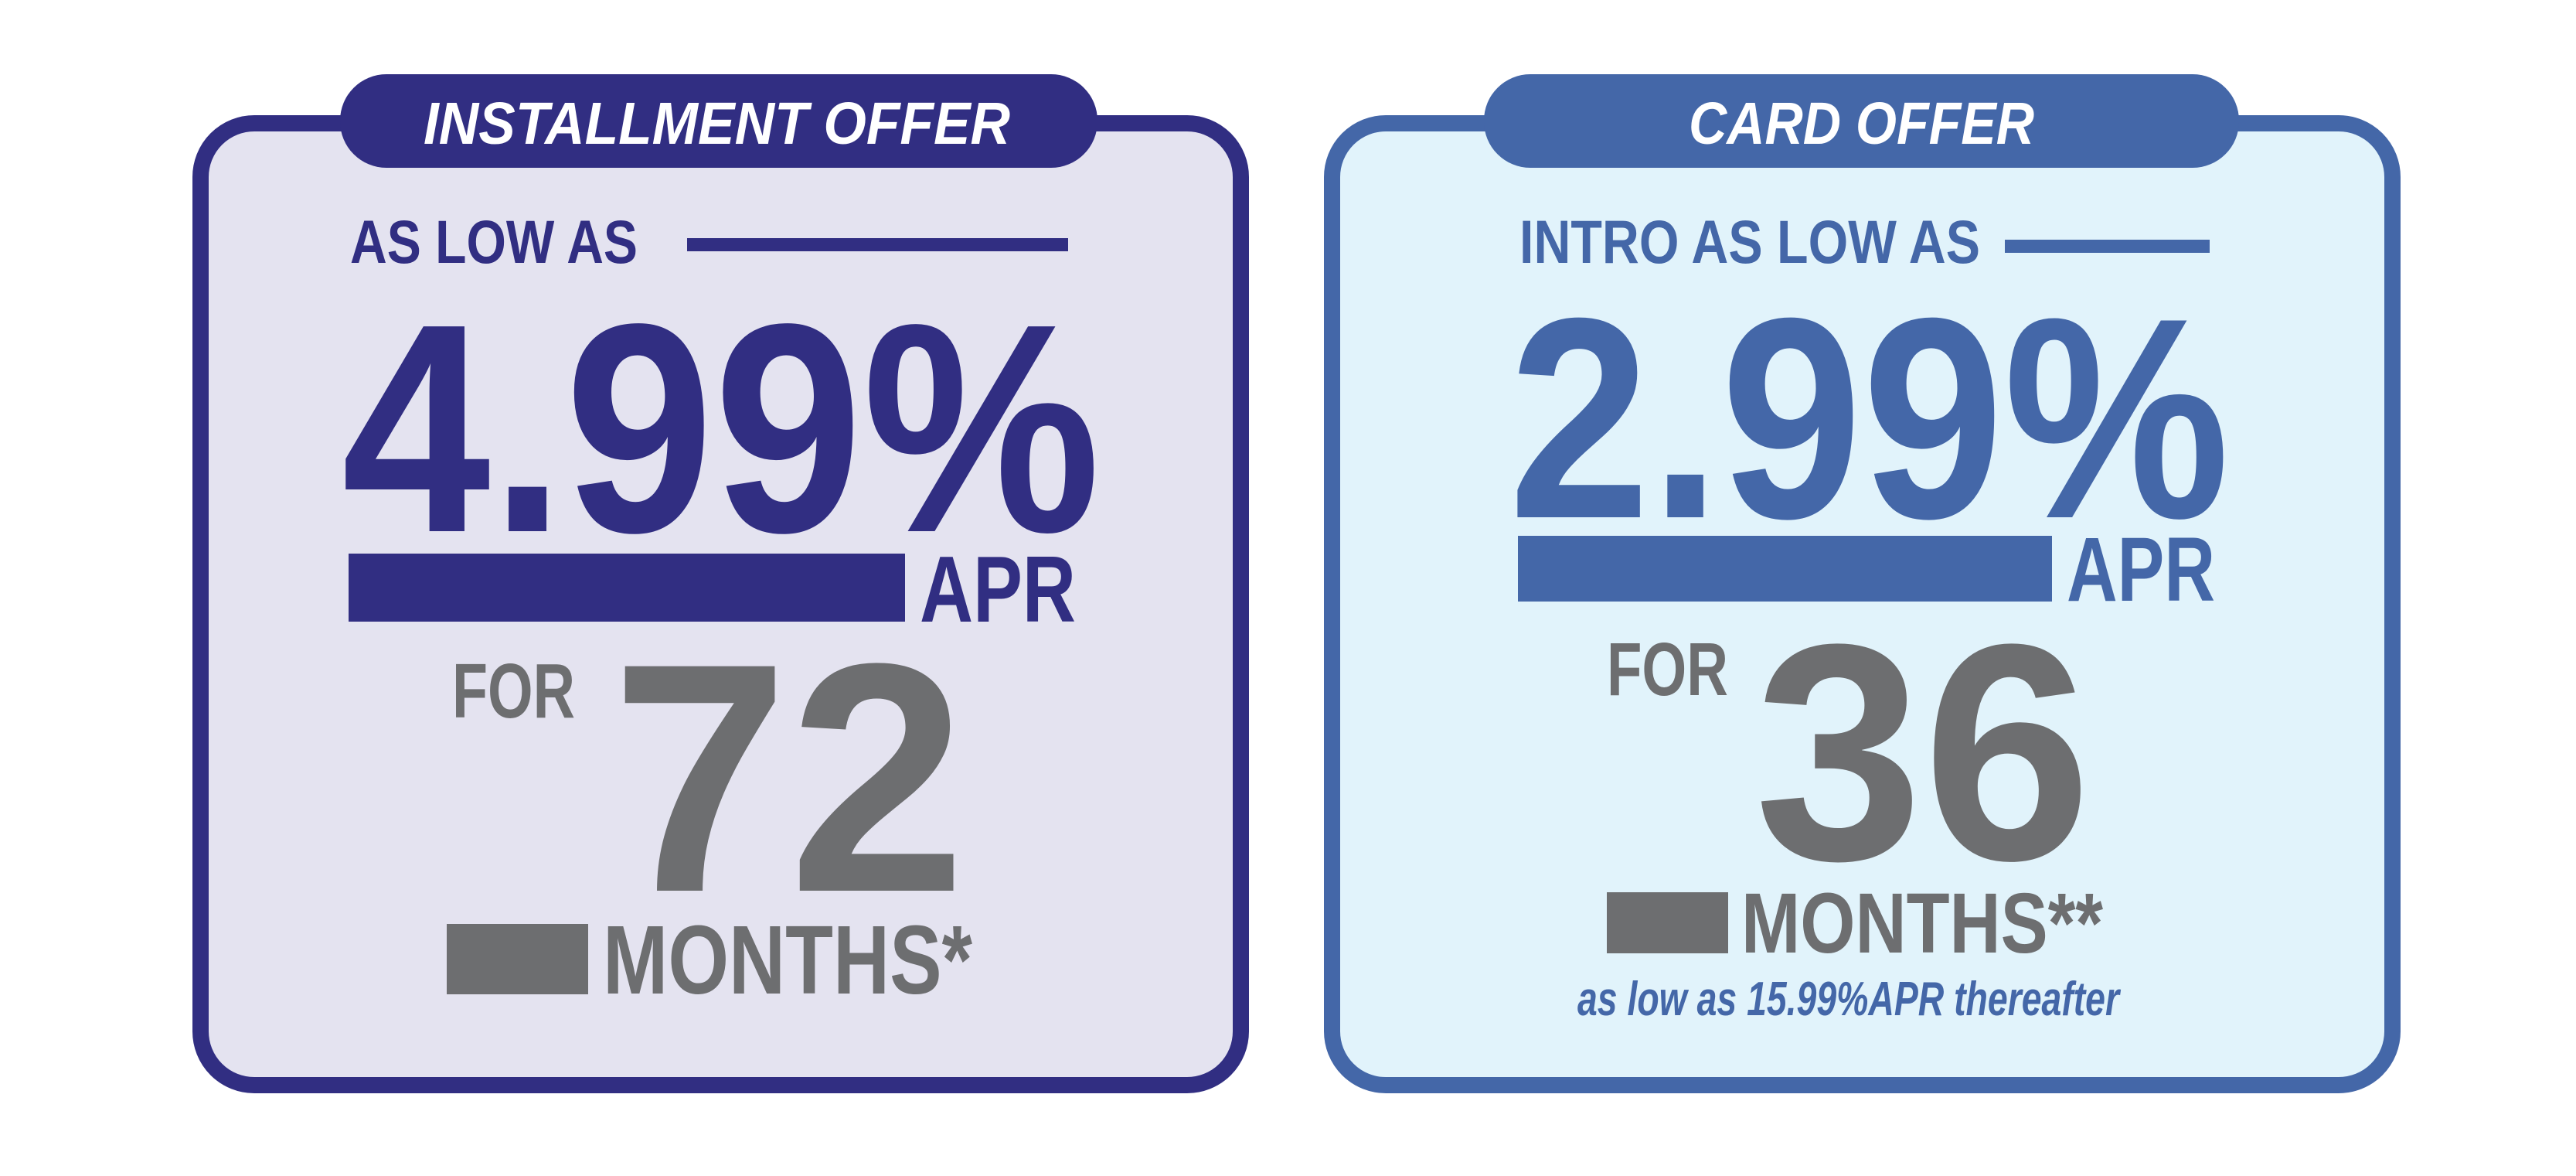  Describe the element at coordinates (1922, 923) in the screenshot. I see `card-months-label: MONTHS**` at that location.